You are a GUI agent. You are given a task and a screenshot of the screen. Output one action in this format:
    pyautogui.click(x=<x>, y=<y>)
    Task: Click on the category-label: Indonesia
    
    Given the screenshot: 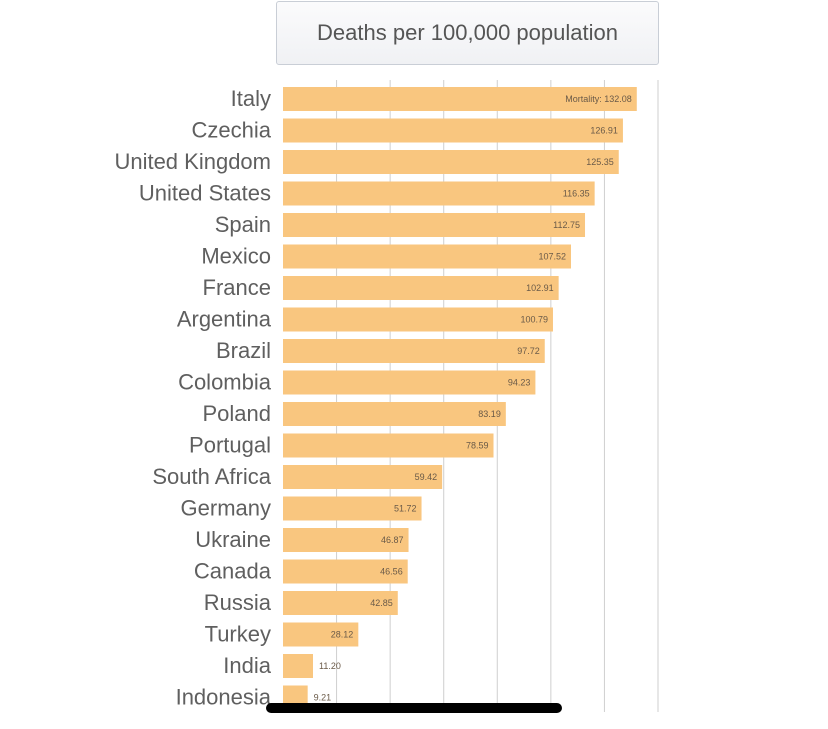 What is the action you would take?
    pyautogui.click(x=224, y=697)
    